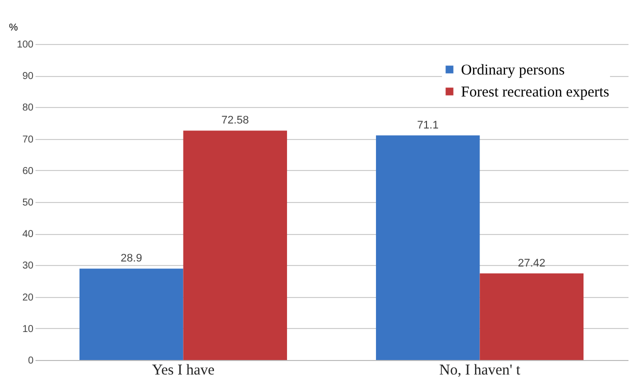 This screenshot has width=640, height=383. What do you see at coordinates (28, 108) in the screenshot?
I see `y-tick-label: 80` at bounding box center [28, 108].